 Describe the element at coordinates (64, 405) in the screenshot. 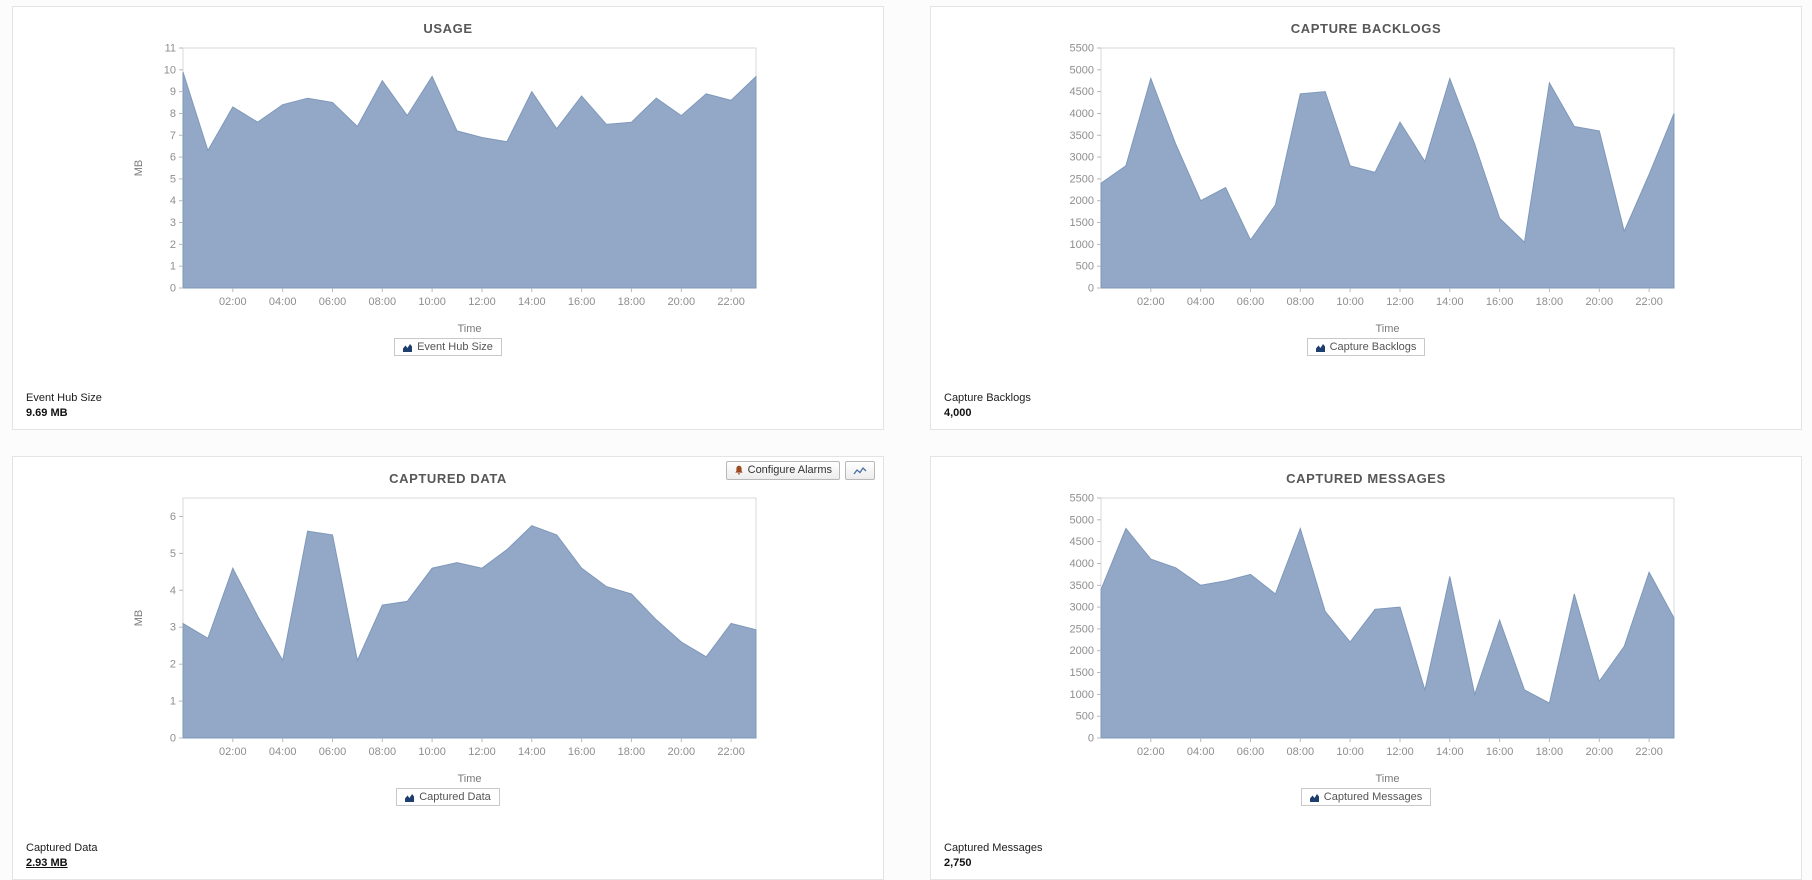

I see `stat-event-hub-size: Event Hub Size 9.69 MB` at that location.